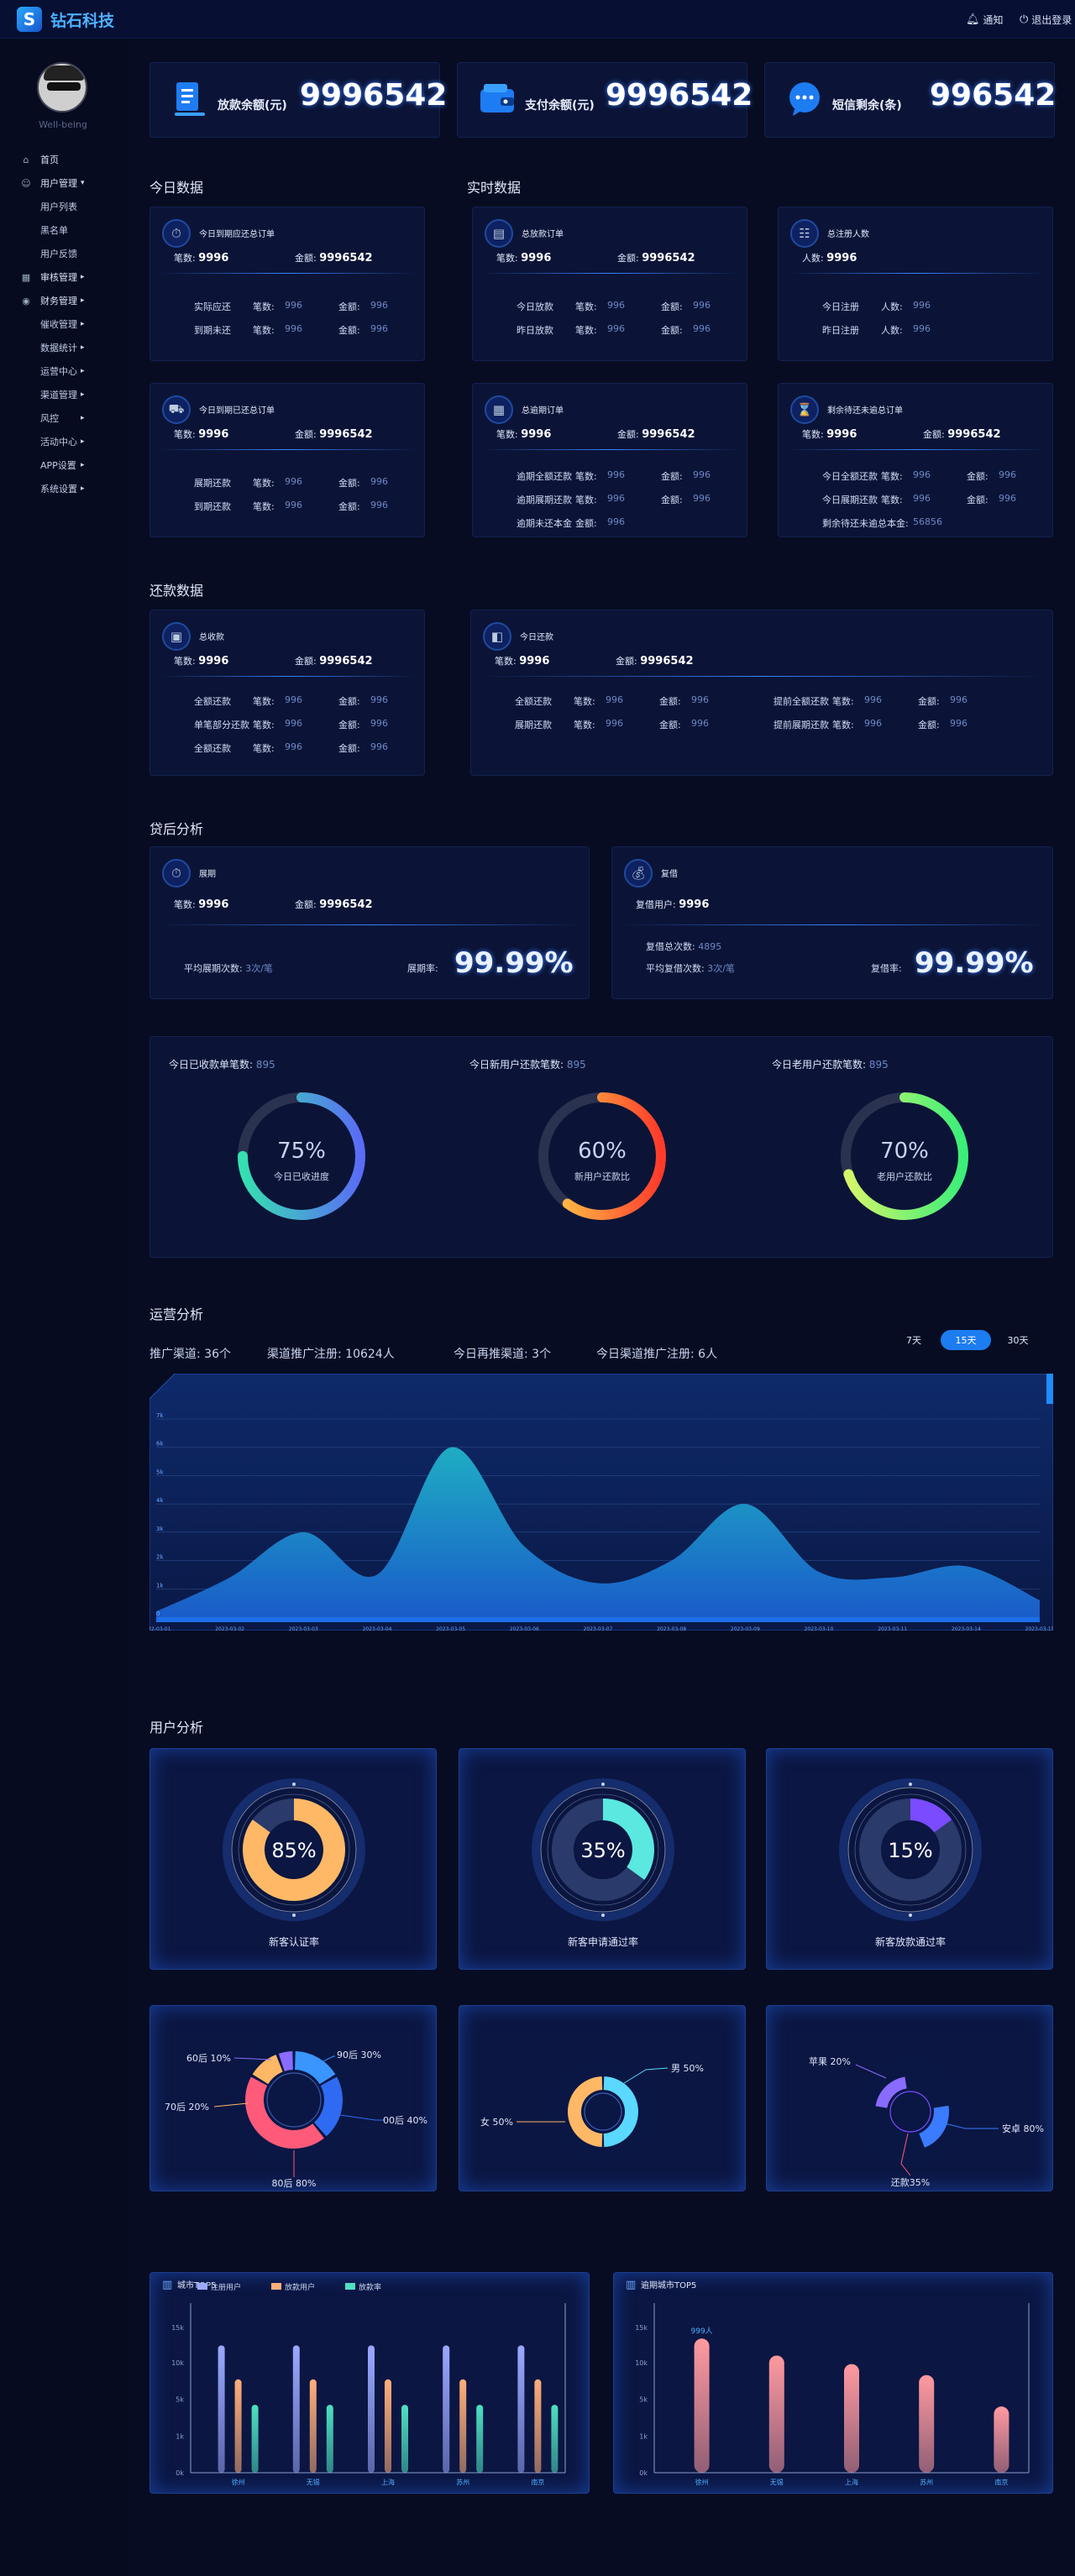 The image size is (1075, 2576). I want to click on sidebar-item: ▦ 审核管理 ▸, so click(63, 277).